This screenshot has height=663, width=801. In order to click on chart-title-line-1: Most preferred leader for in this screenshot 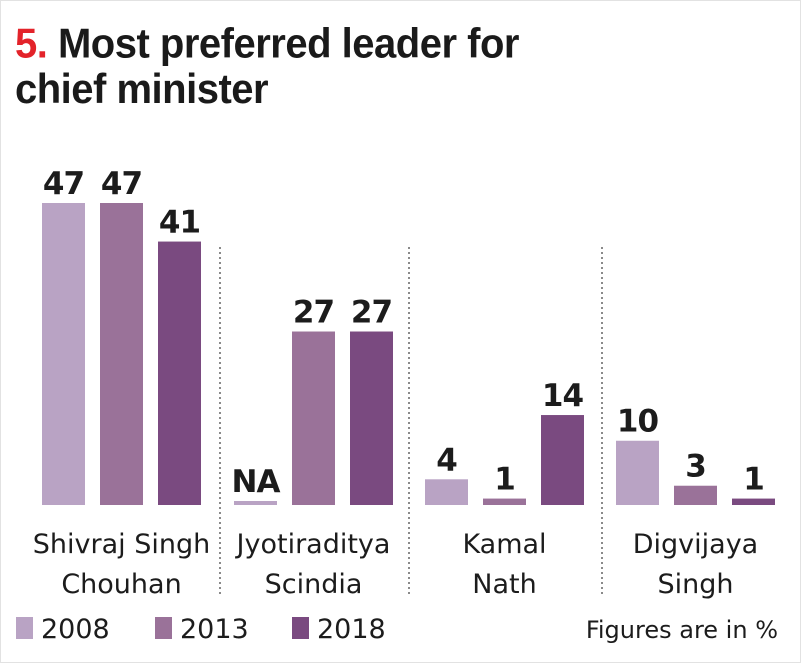, I will do `click(288, 44)`.